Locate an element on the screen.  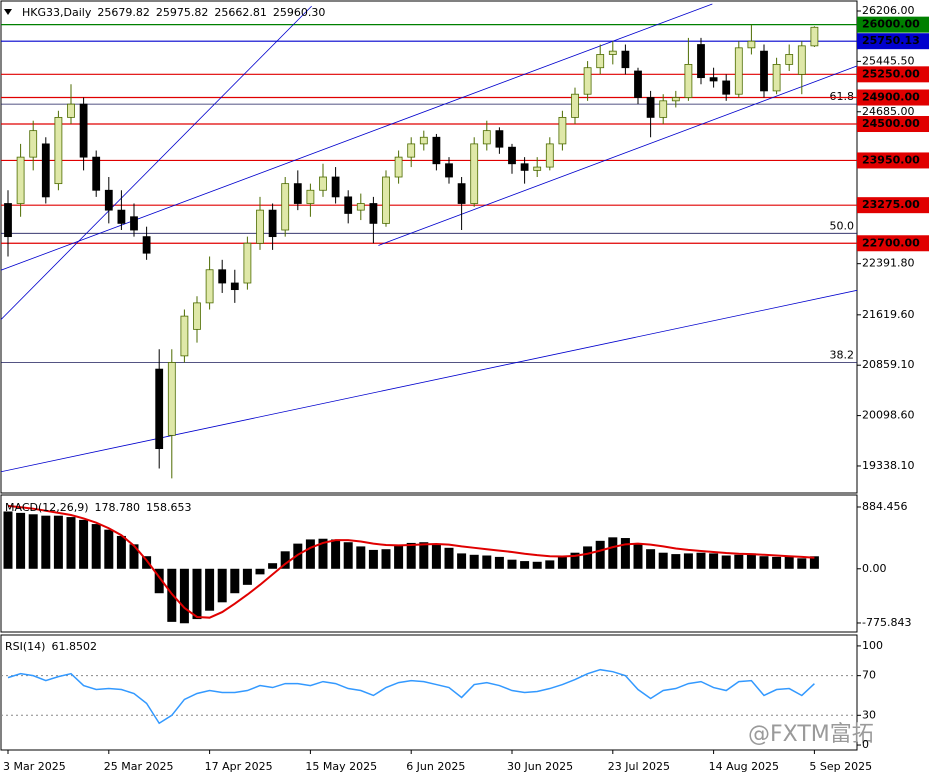
level-label: 24900.00 is located at coordinates (891, 97).